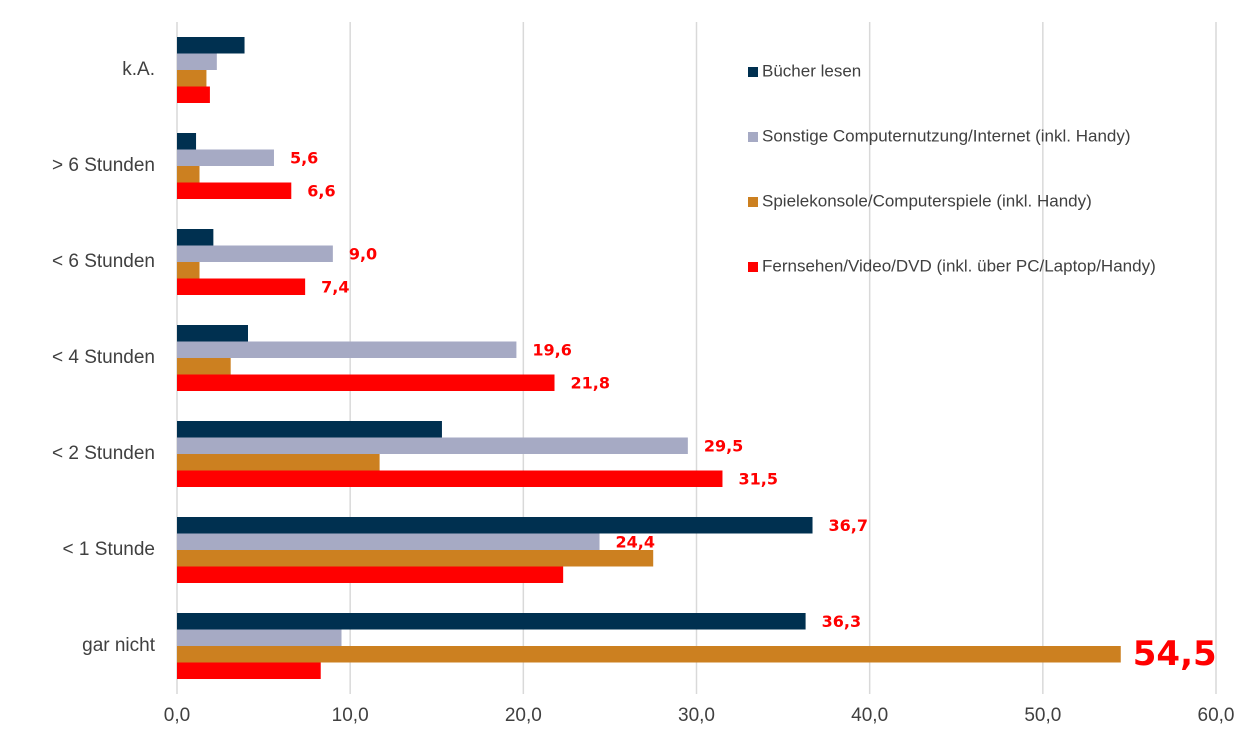  What do you see at coordinates (551, 349) in the screenshot?
I see `data-label: 19,6` at bounding box center [551, 349].